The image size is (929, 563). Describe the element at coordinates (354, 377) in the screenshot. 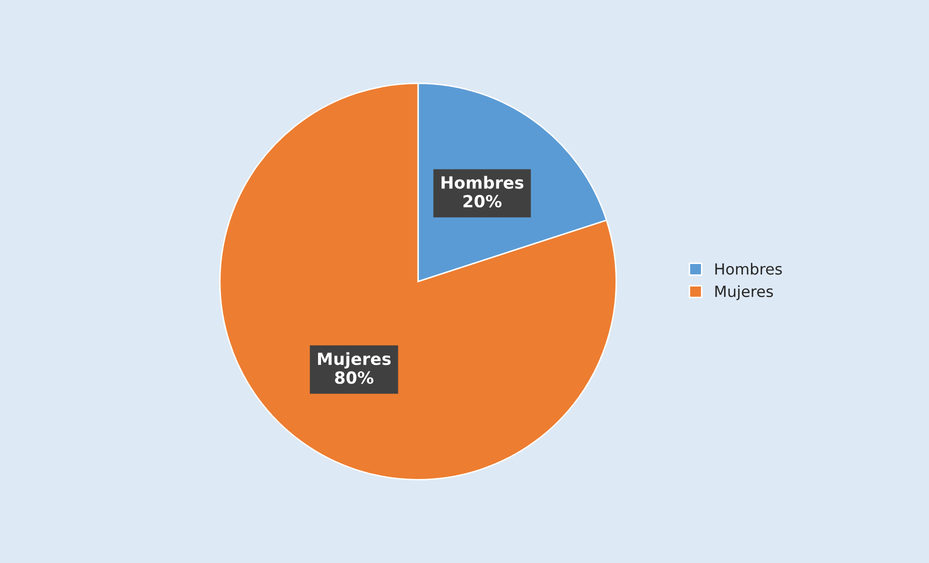

I see `data-label: 80%` at that location.